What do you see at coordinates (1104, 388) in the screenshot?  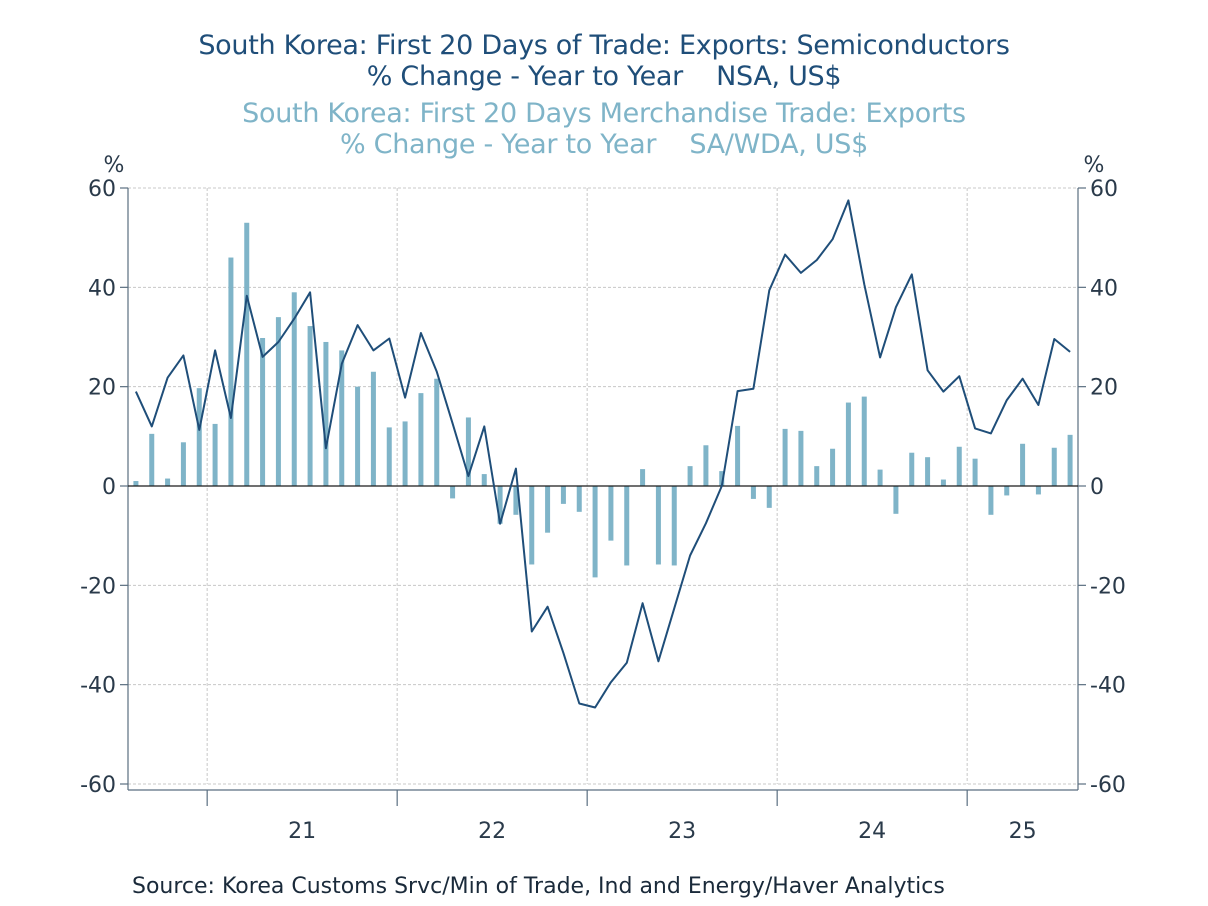 I see `right-y-tick-label: 20` at bounding box center [1104, 388].